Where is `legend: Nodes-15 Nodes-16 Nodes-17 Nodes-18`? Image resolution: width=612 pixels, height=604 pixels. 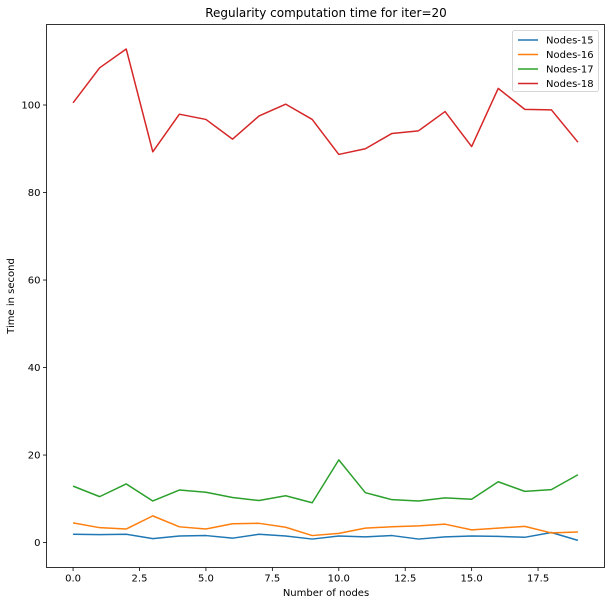 legend: Nodes-15 Nodes-16 Nodes-17 Nodes-18 is located at coordinates (555, 61).